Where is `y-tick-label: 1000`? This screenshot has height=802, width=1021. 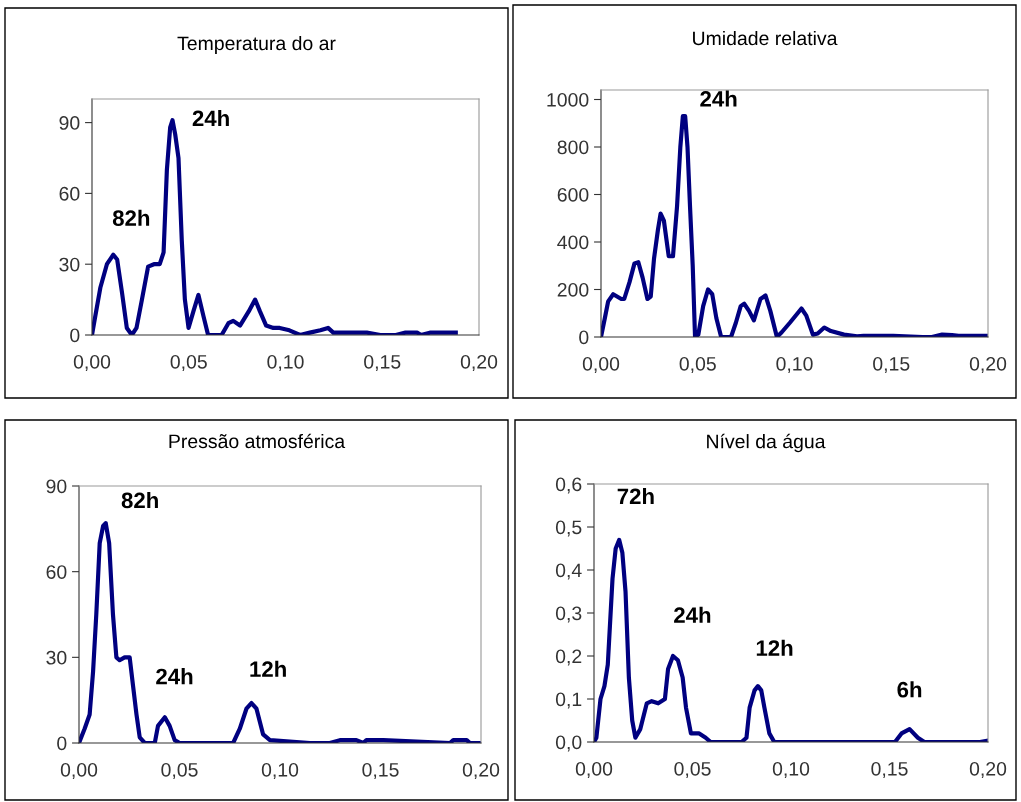
y-tick-label: 1000 is located at coordinates (568, 99).